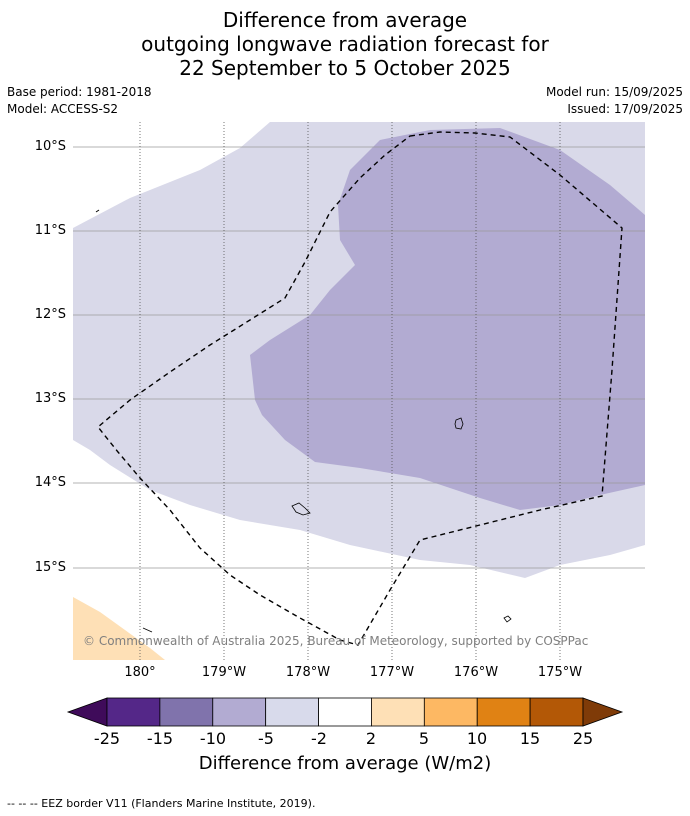  What do you see at coordinates (560, 672) in the screenshot?
I see `lon-label: 175°W` at bounding box center [560, 672].